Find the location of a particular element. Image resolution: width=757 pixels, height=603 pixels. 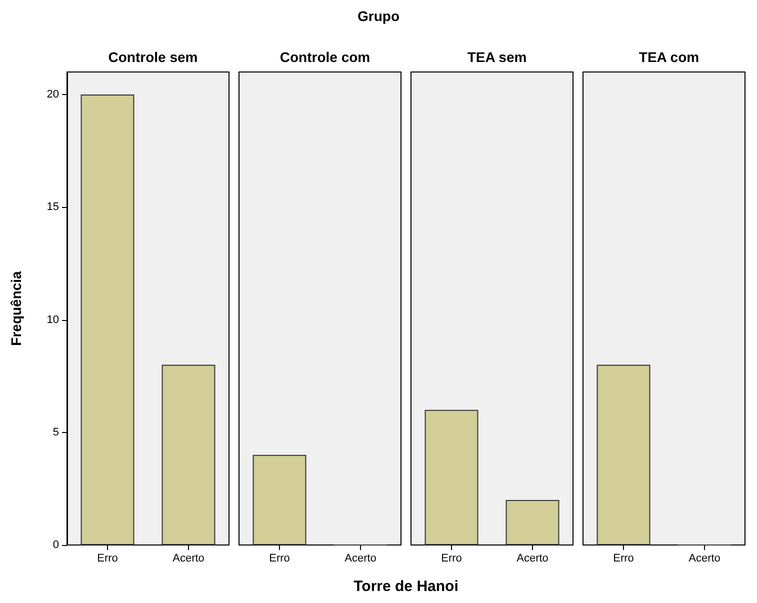

y-tick-label: 0 is located at coordinates (55, 545).